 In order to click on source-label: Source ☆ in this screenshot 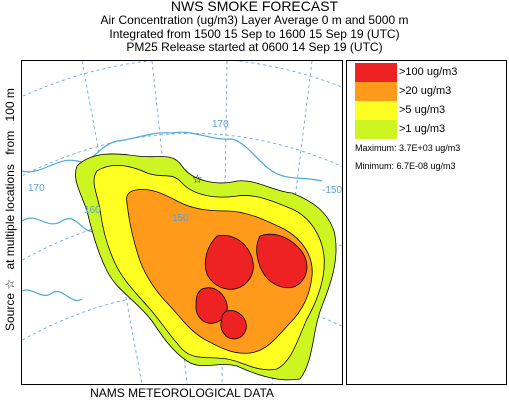, I will do `click(10, 304)`.